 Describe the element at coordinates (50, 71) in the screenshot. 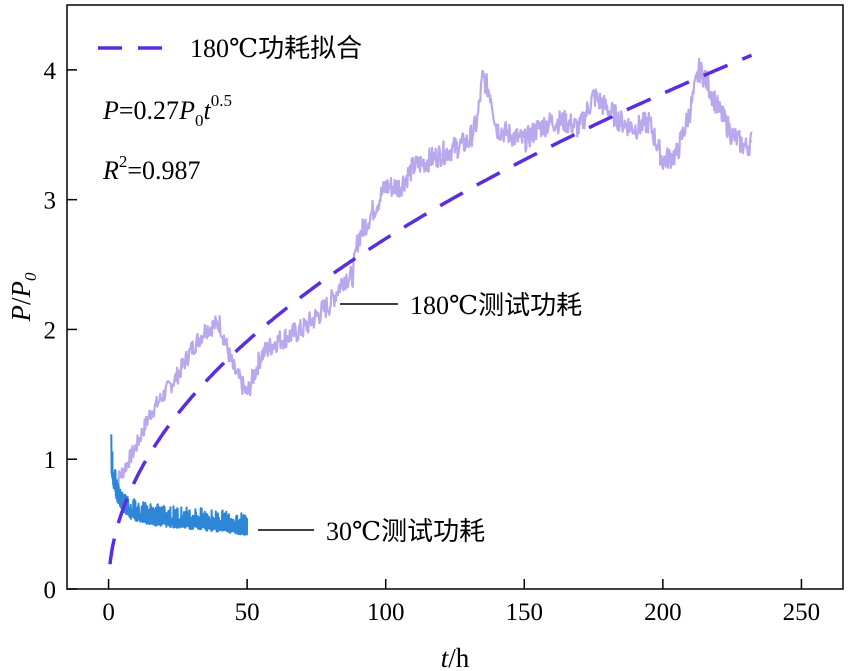

I see `y-tick-label-4: 4` at that location.